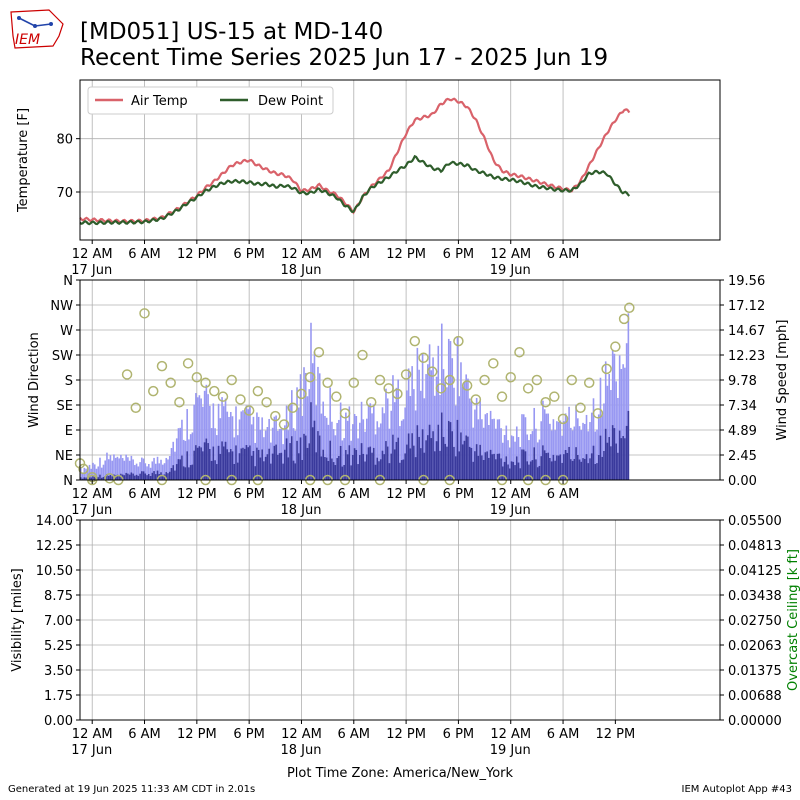 This screenshot has width=800, height=800. I want to click on y-tick-label: 8.75, so click(58, 596).